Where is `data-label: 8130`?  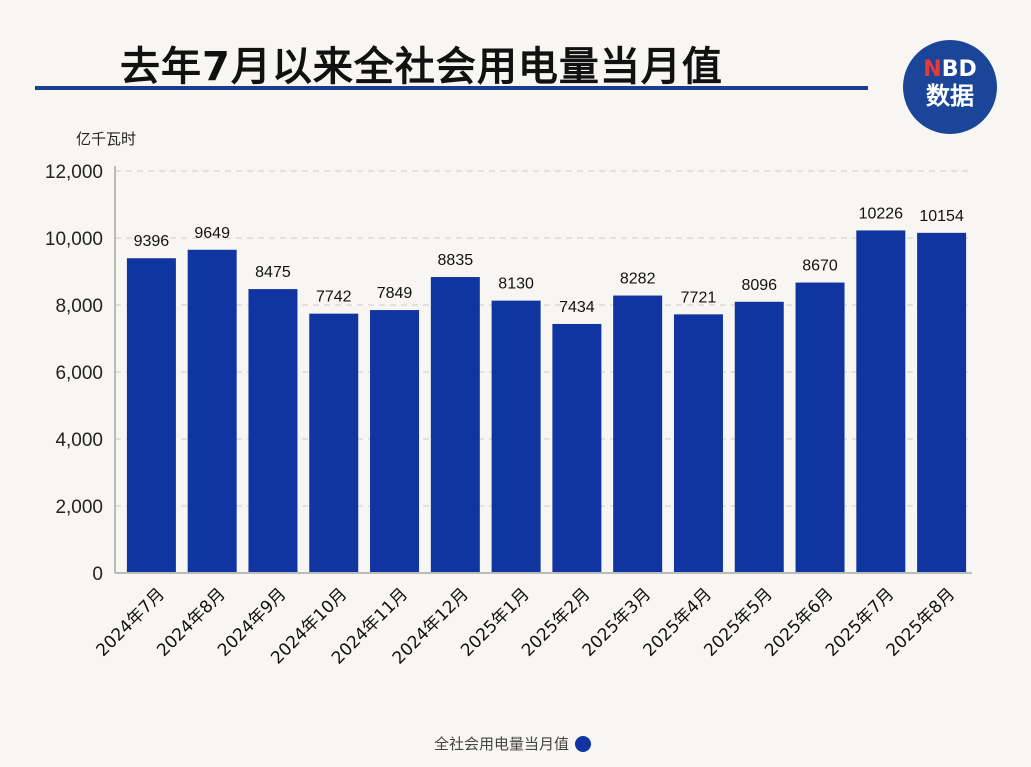 data-label: 8130 is located at coordinates (516, 284).